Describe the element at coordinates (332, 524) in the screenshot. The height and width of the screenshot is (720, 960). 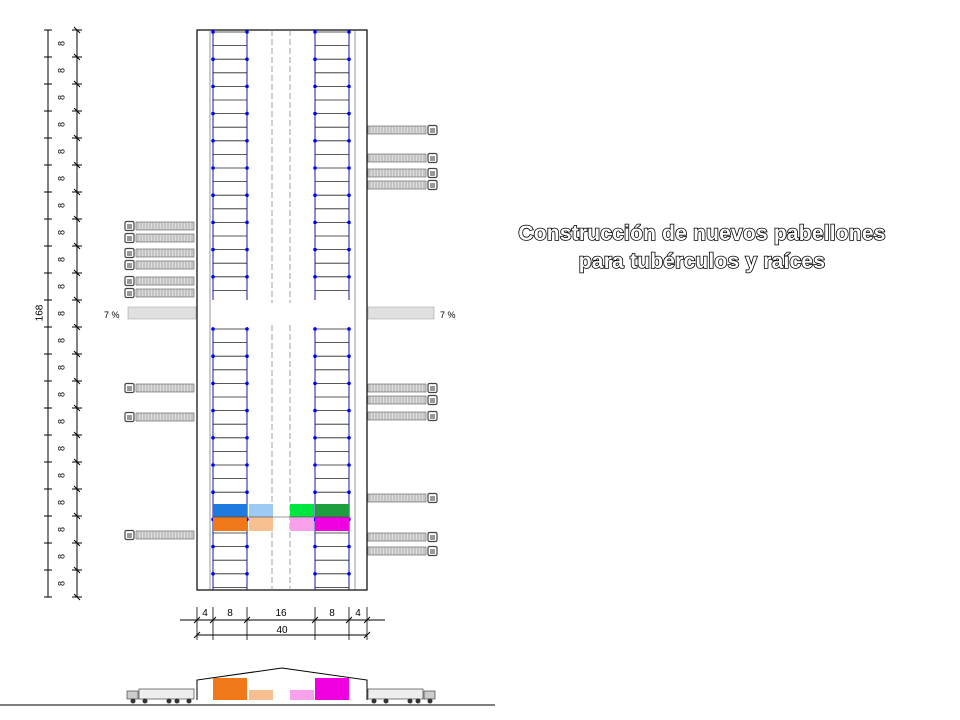
I see `bay-magenta` at that location.